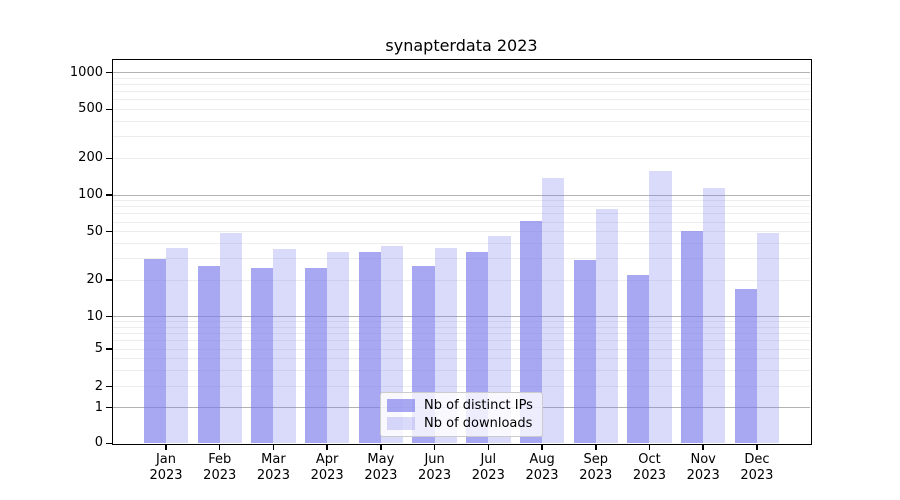 The width and height of the screenshot is (900, 500). What do you see at coordinates (90, 158) in the screenshot?
I see `y-tick-label: 200` at bounding box center [90, 158].